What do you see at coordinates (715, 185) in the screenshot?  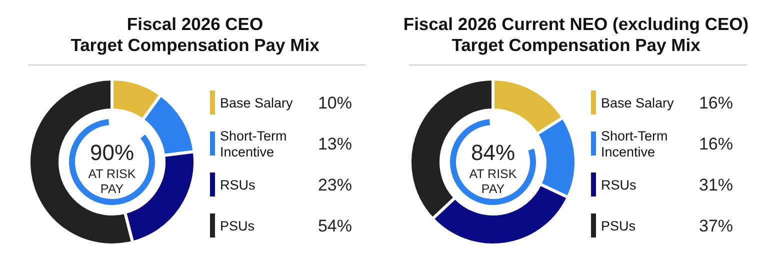 I see `data-label: 31%` at bounding box center [715, 185].